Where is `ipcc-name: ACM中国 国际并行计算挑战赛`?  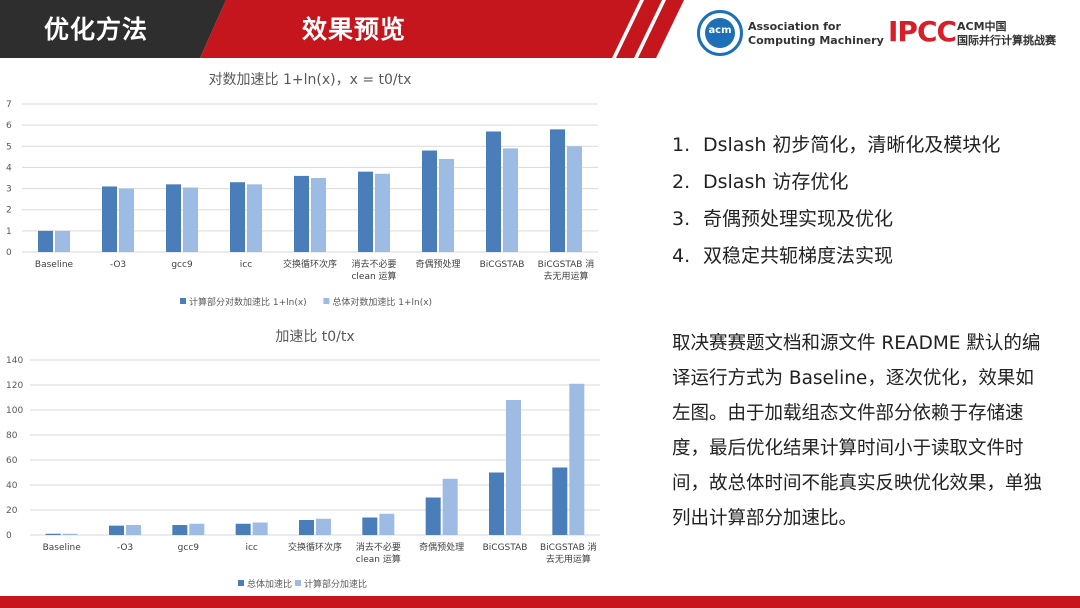
ipcc-name: ACM中国 国际并行计算挑战赛 is located at coordinates (1006, 34).